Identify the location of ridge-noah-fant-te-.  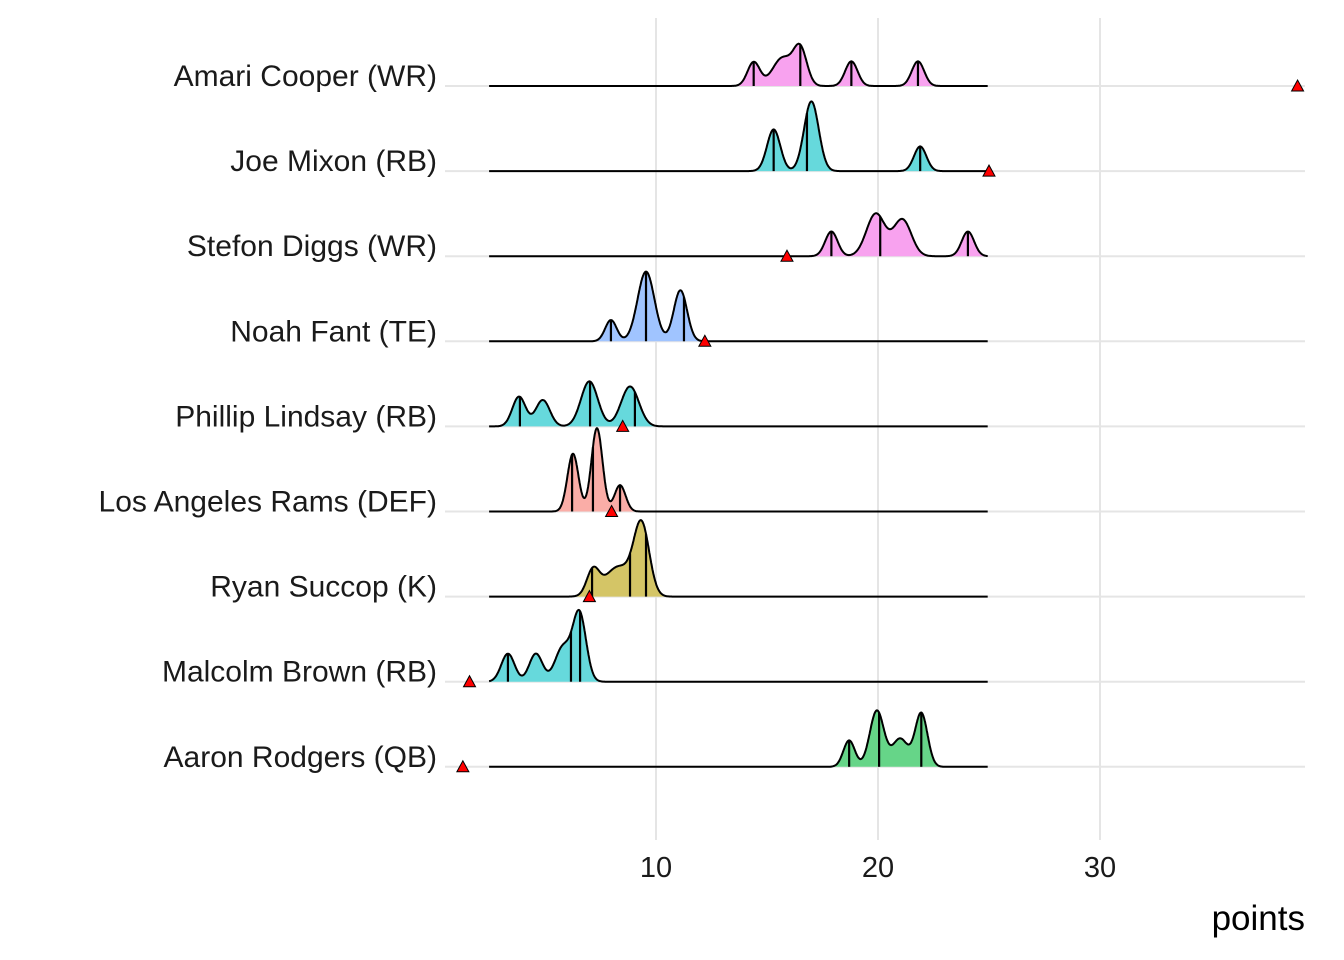
(738, 308).